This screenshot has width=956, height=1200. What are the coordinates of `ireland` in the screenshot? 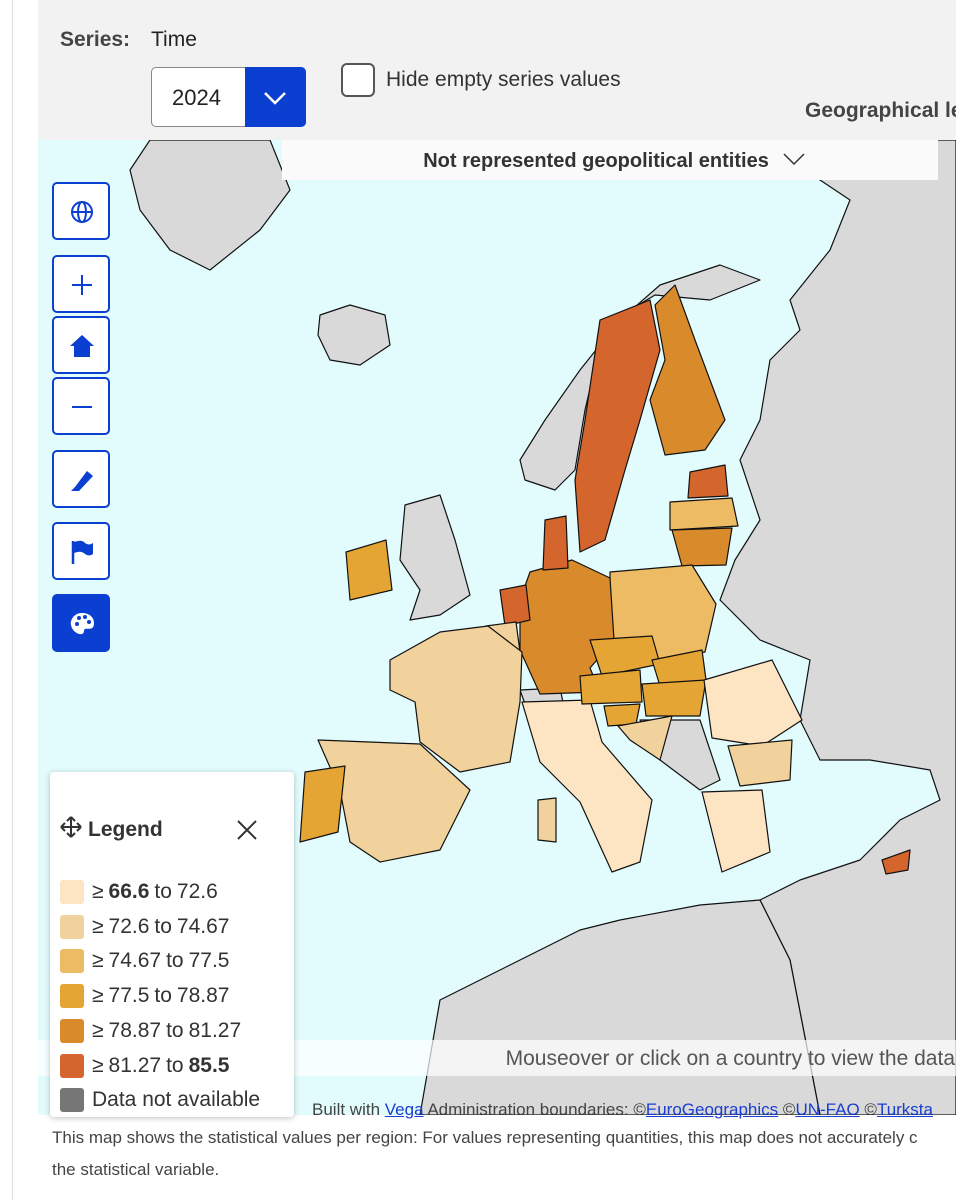 It's located at (369, 570).